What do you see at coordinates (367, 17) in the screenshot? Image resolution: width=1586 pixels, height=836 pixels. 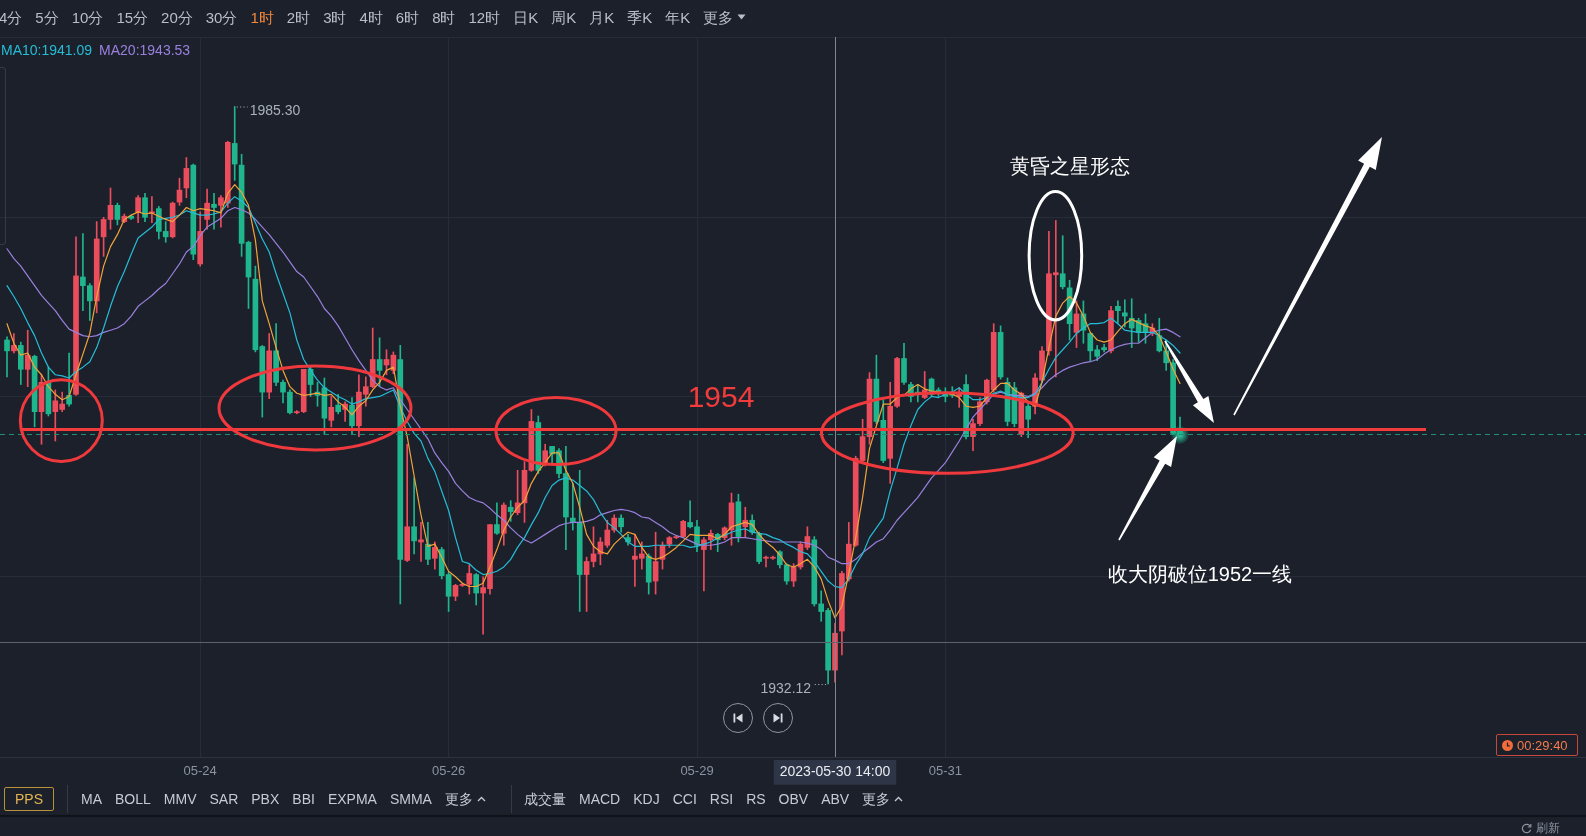 I see `text: 4分 5分 10分 15分 20分 30分 1时 2时 3时 4时 6时 8时 12时 日K 周K 月K 季K 年K 更多` at bounding box center [367, 17].